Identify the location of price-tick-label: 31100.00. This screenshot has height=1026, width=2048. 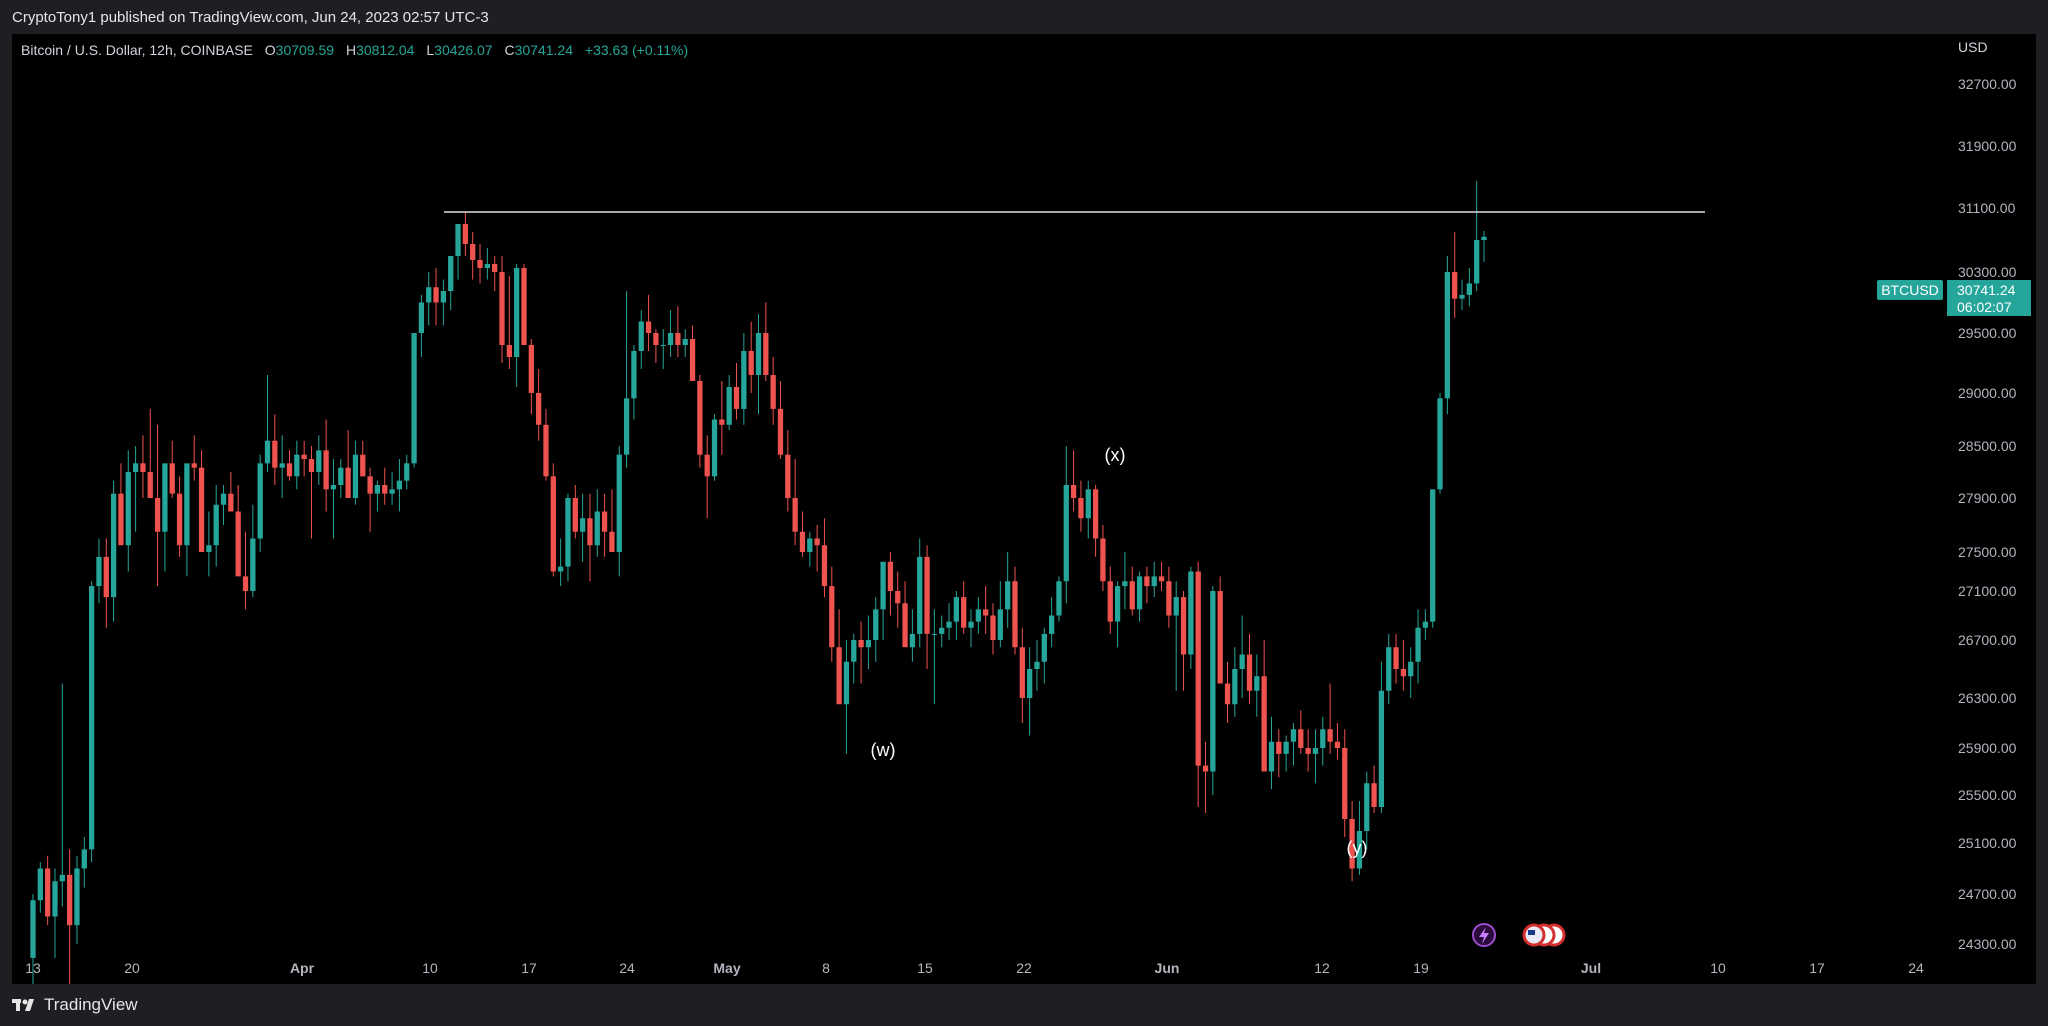
(1987, 208).